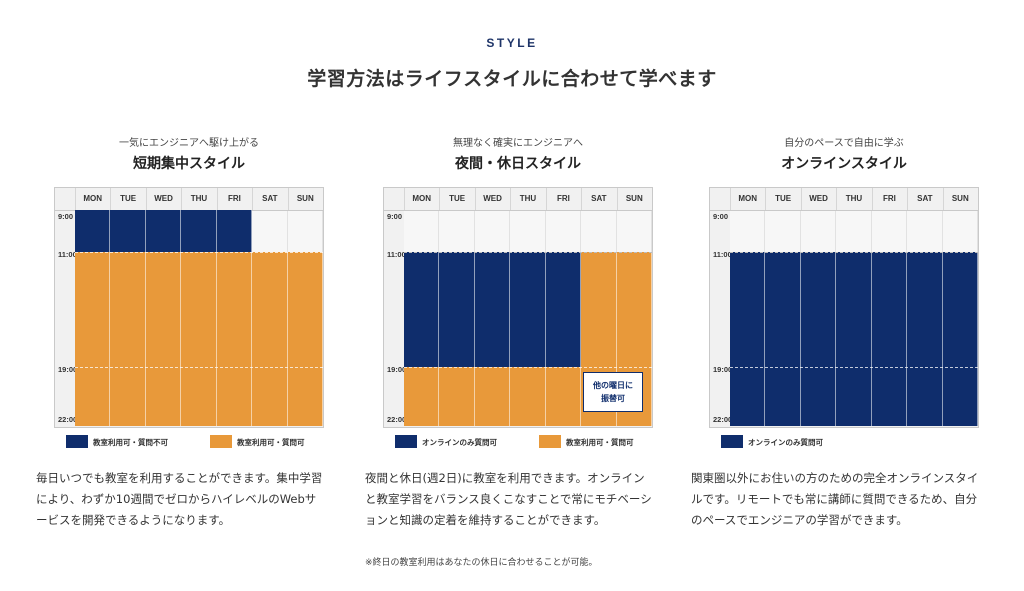  I want to click on style-subtitle: 自分のペースで自由に学ぶ, so click(844, 143).